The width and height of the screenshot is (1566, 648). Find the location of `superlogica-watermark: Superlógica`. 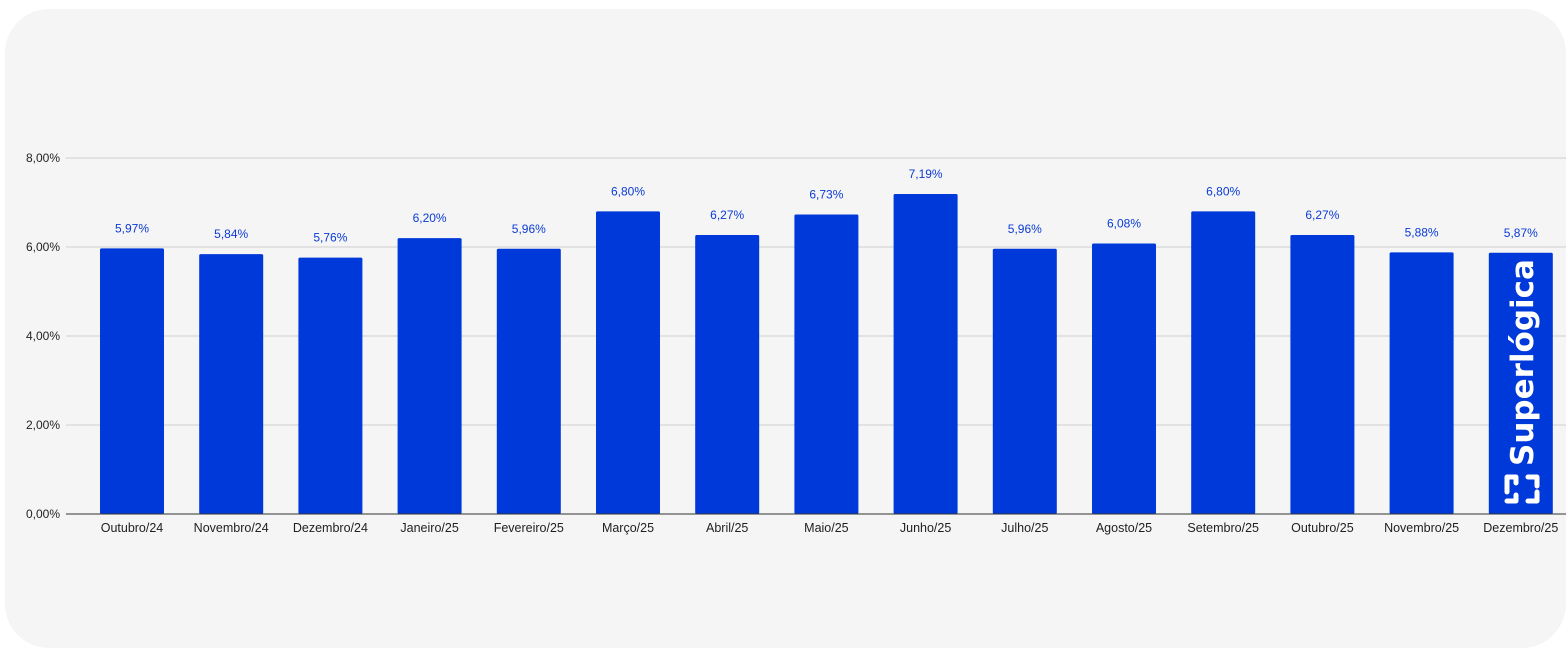

superlogica-watermark: Superlógica is located at coordinates (1522, 381).